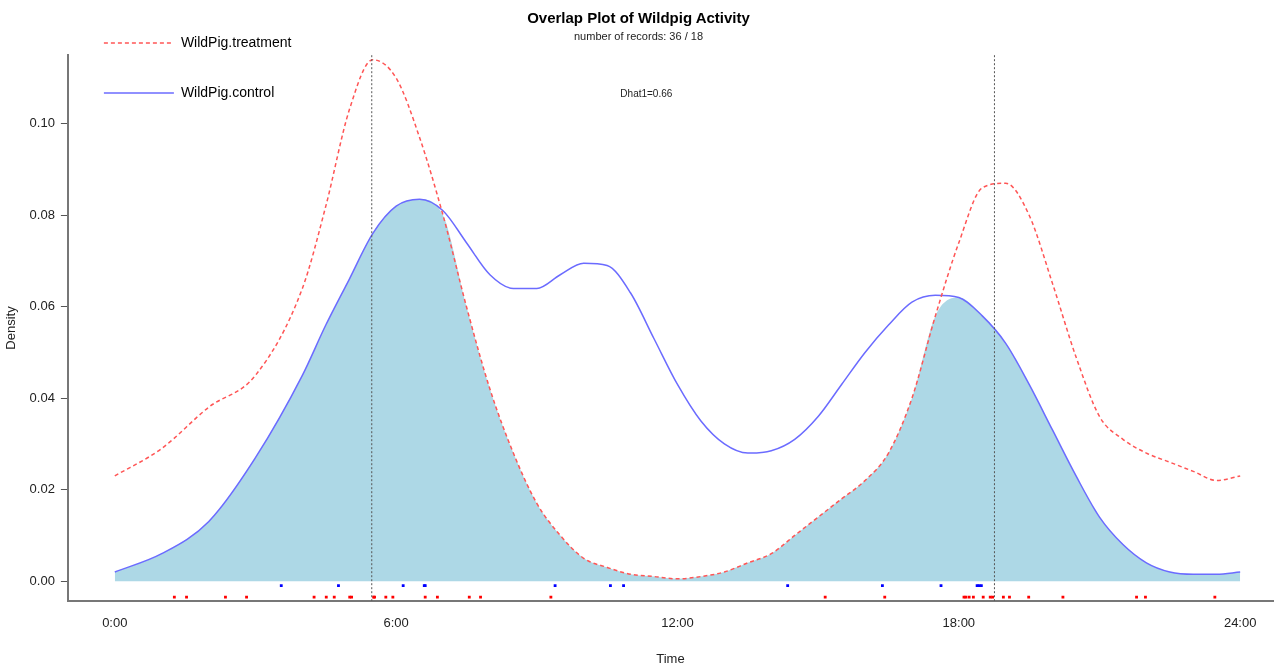  What do you see at coordinates (670, 658) in the screenshot?
I see `x-axis-title: Time` at bounding box center [670, 658].